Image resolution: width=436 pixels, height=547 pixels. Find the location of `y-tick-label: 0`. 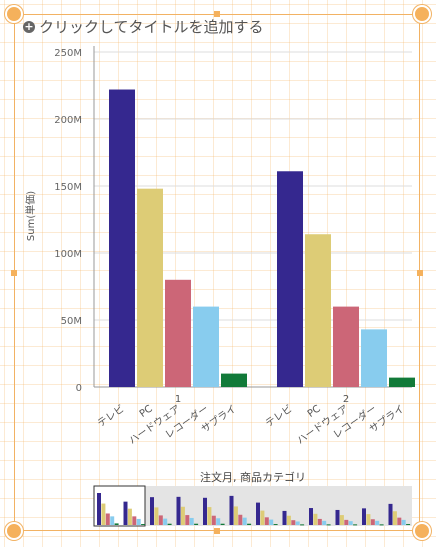

y-tick-label: 0 is located at coordinates (79, 388).